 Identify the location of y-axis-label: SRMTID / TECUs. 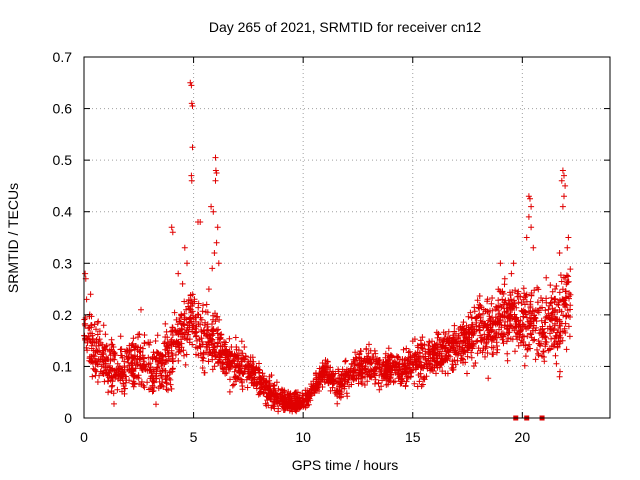
(13, 238).